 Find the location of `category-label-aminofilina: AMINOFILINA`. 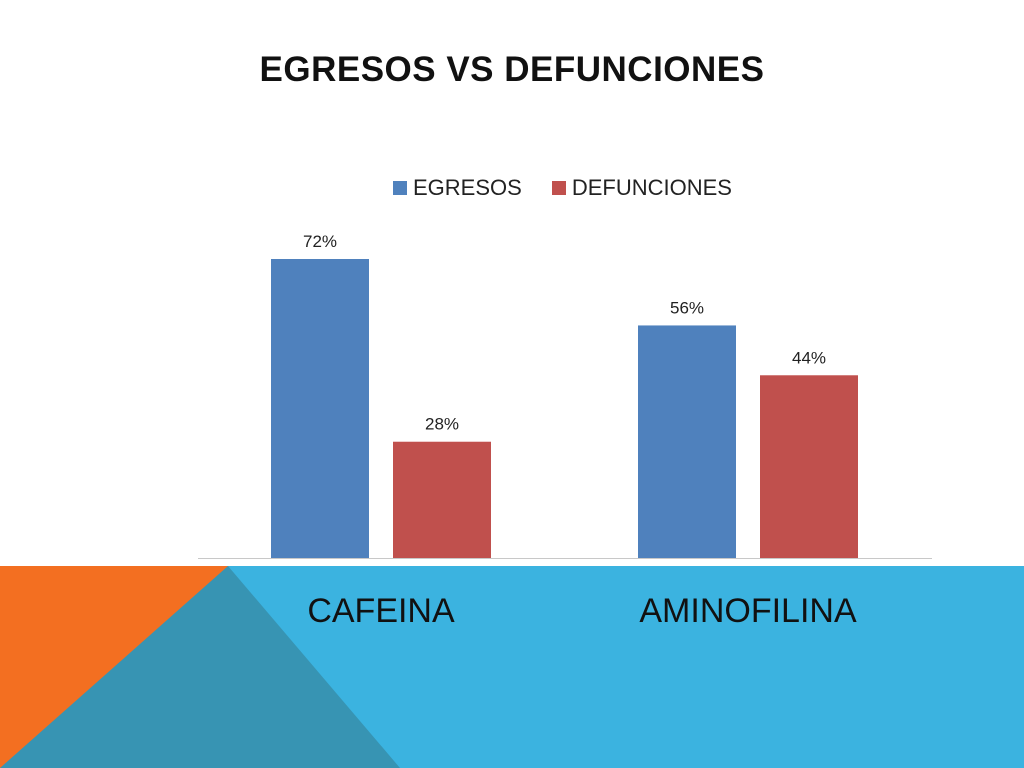

category-label-aminofilina: AMINOFILINA is located at coordinates (748, 611).